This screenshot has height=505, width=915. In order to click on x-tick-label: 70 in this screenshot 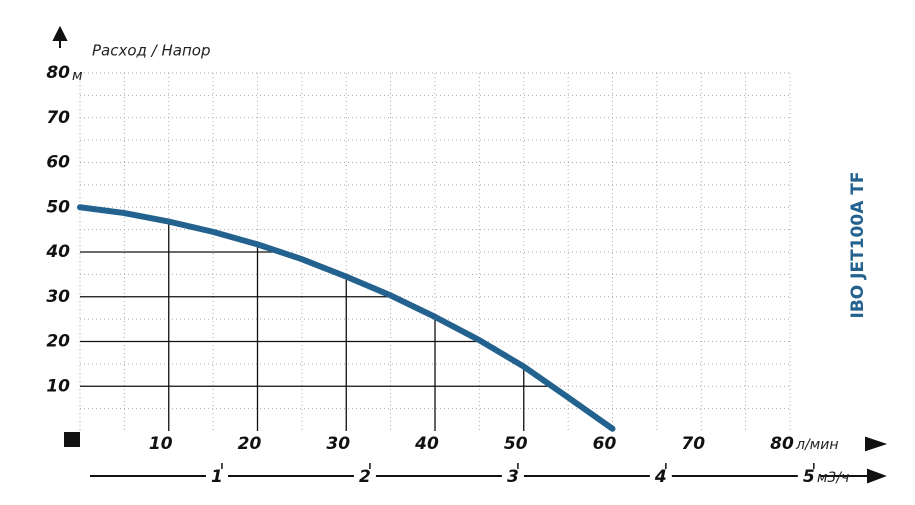, I will do `click(693, 444)`.